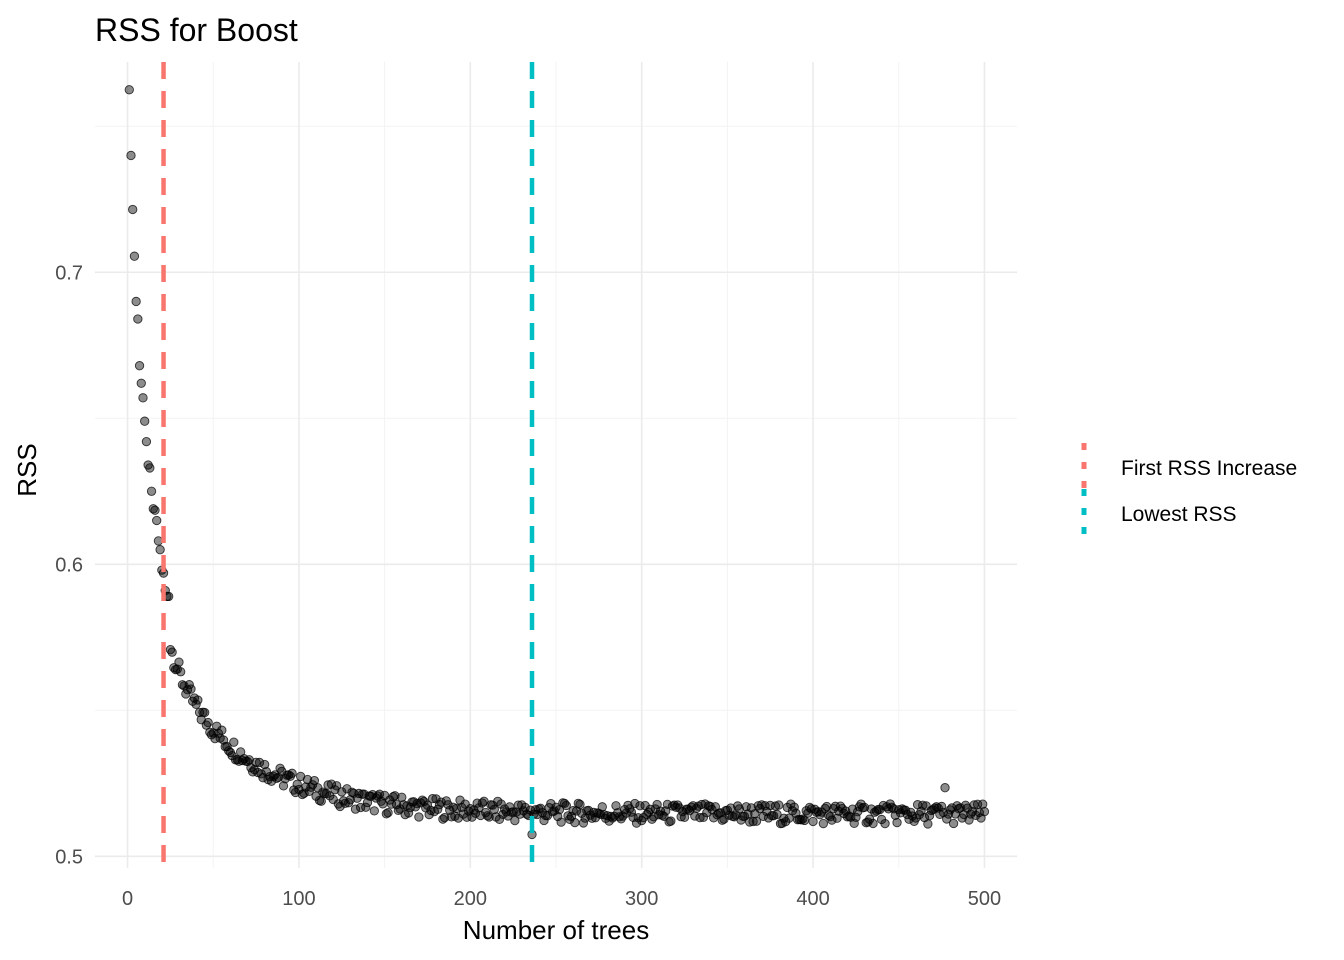 This screenshot has width=1344, height=960. What do you see at coordinates (470, 899) in the screenshot?
I see `x-tick-label: 200` at bounding box center [470, 899].